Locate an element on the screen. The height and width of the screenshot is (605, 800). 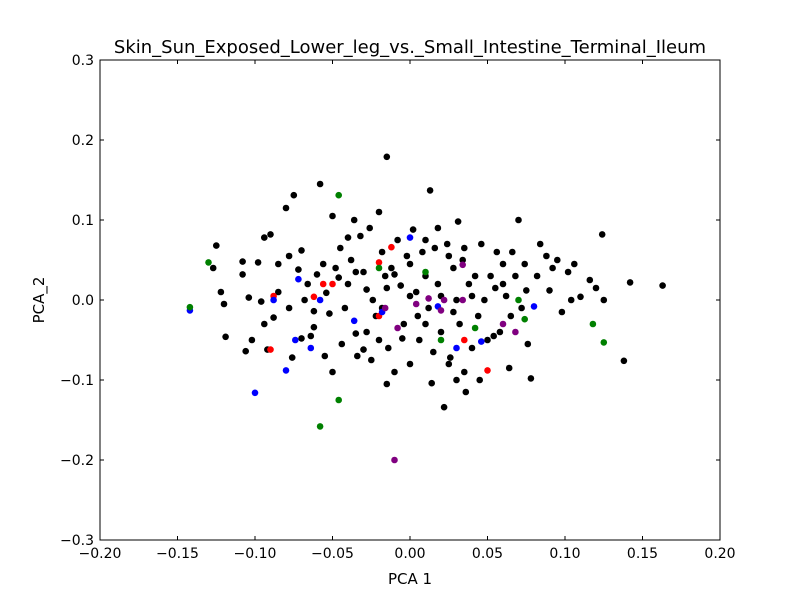
y-tick-label: 0.2 is located at coordinates (83, 141).